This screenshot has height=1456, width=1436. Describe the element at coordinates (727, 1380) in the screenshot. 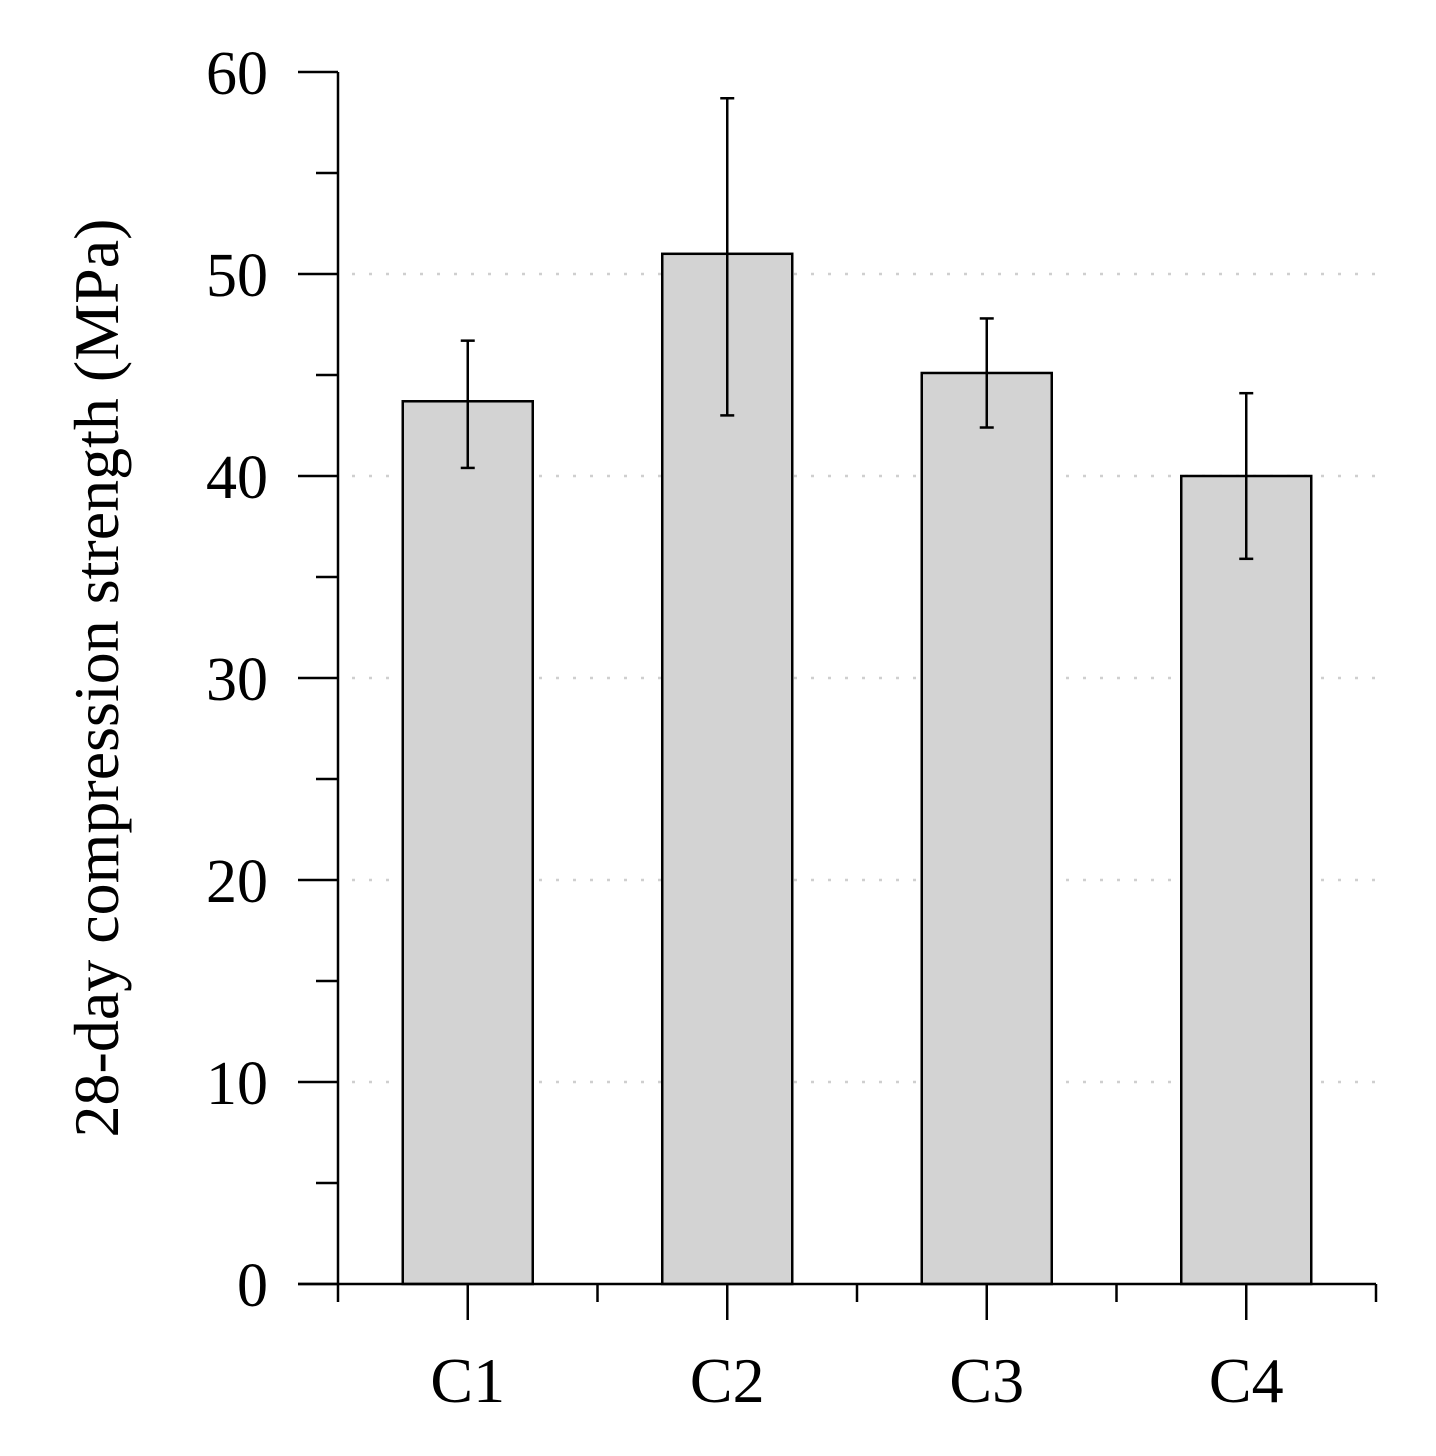

I see `x-tick-label-c2: C2` at that location.